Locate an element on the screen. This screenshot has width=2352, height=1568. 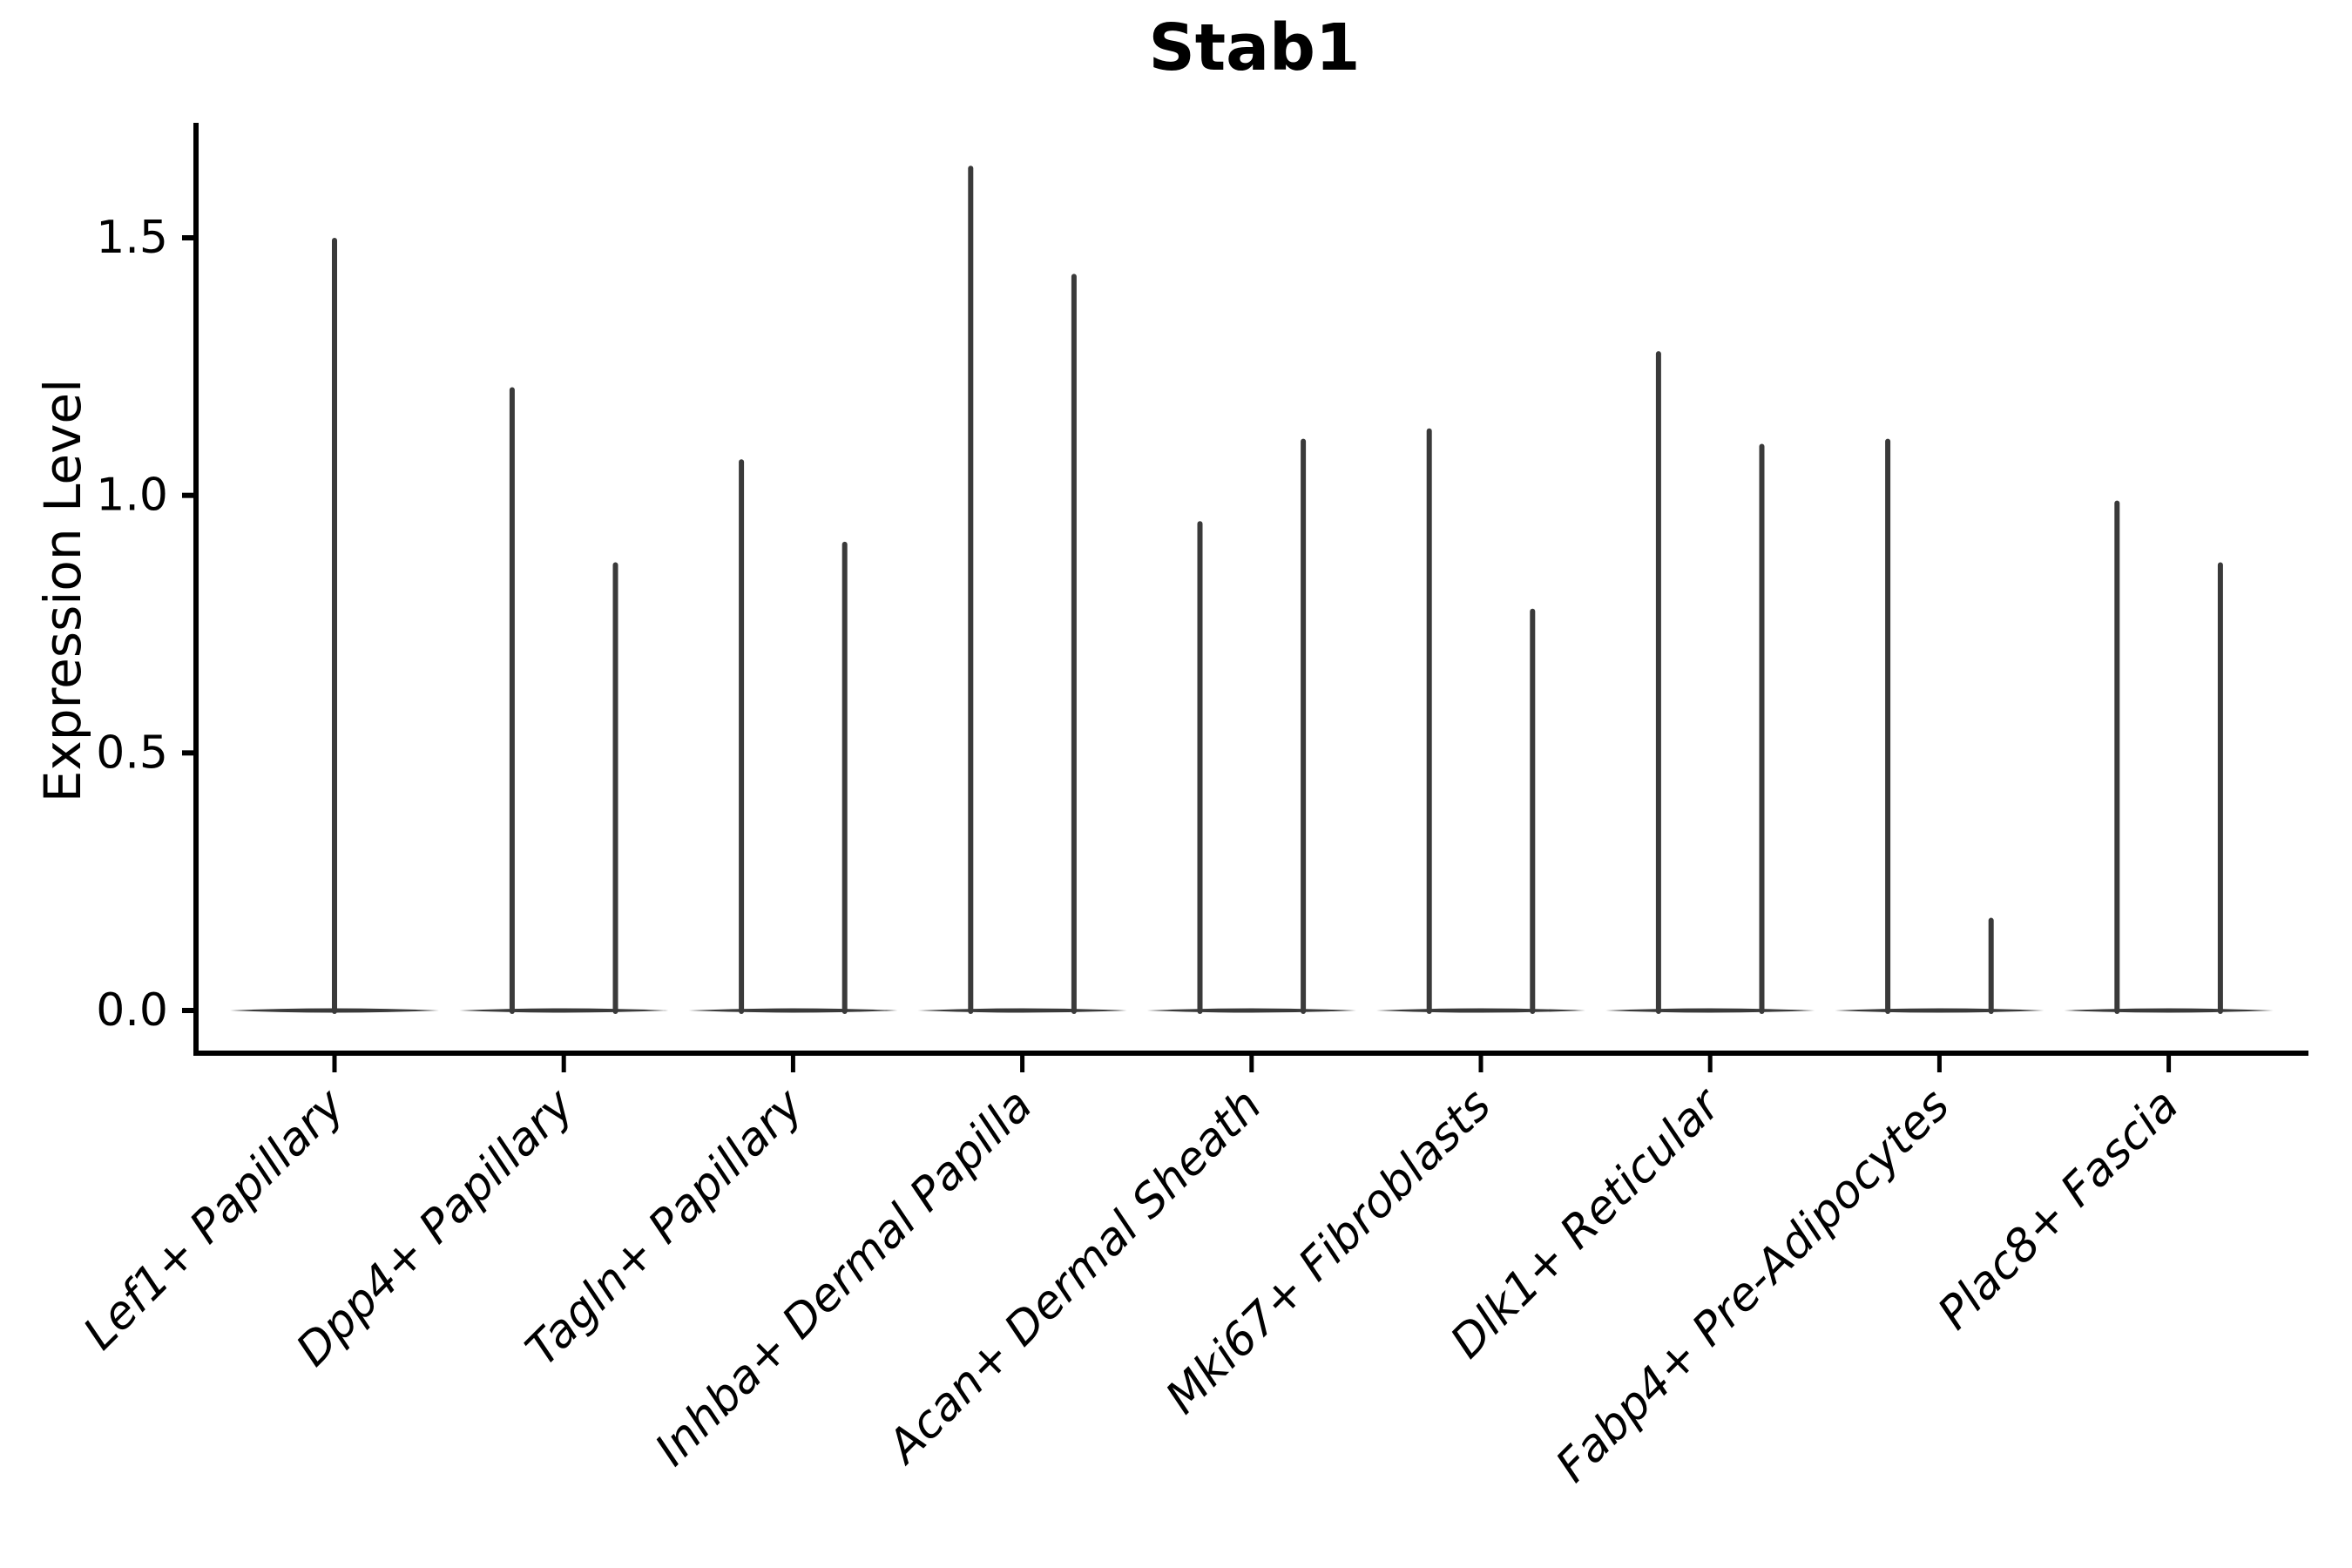
y-axis-label: Expression Level is located at coordinates (62, 590).